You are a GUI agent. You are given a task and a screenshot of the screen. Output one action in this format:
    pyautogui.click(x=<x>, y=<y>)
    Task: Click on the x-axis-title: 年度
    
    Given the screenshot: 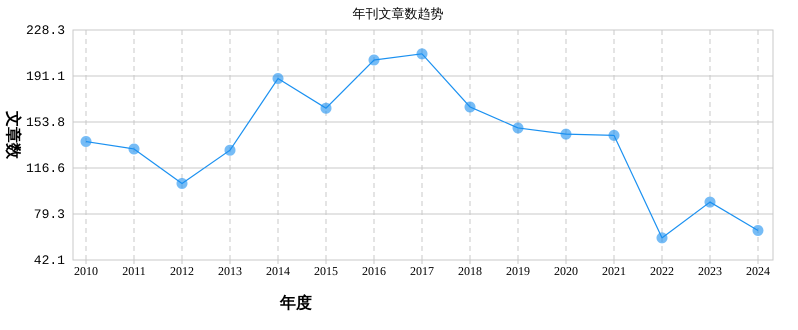 What is the action you would take?
    pyautogui.click(x=295, y=302)
    